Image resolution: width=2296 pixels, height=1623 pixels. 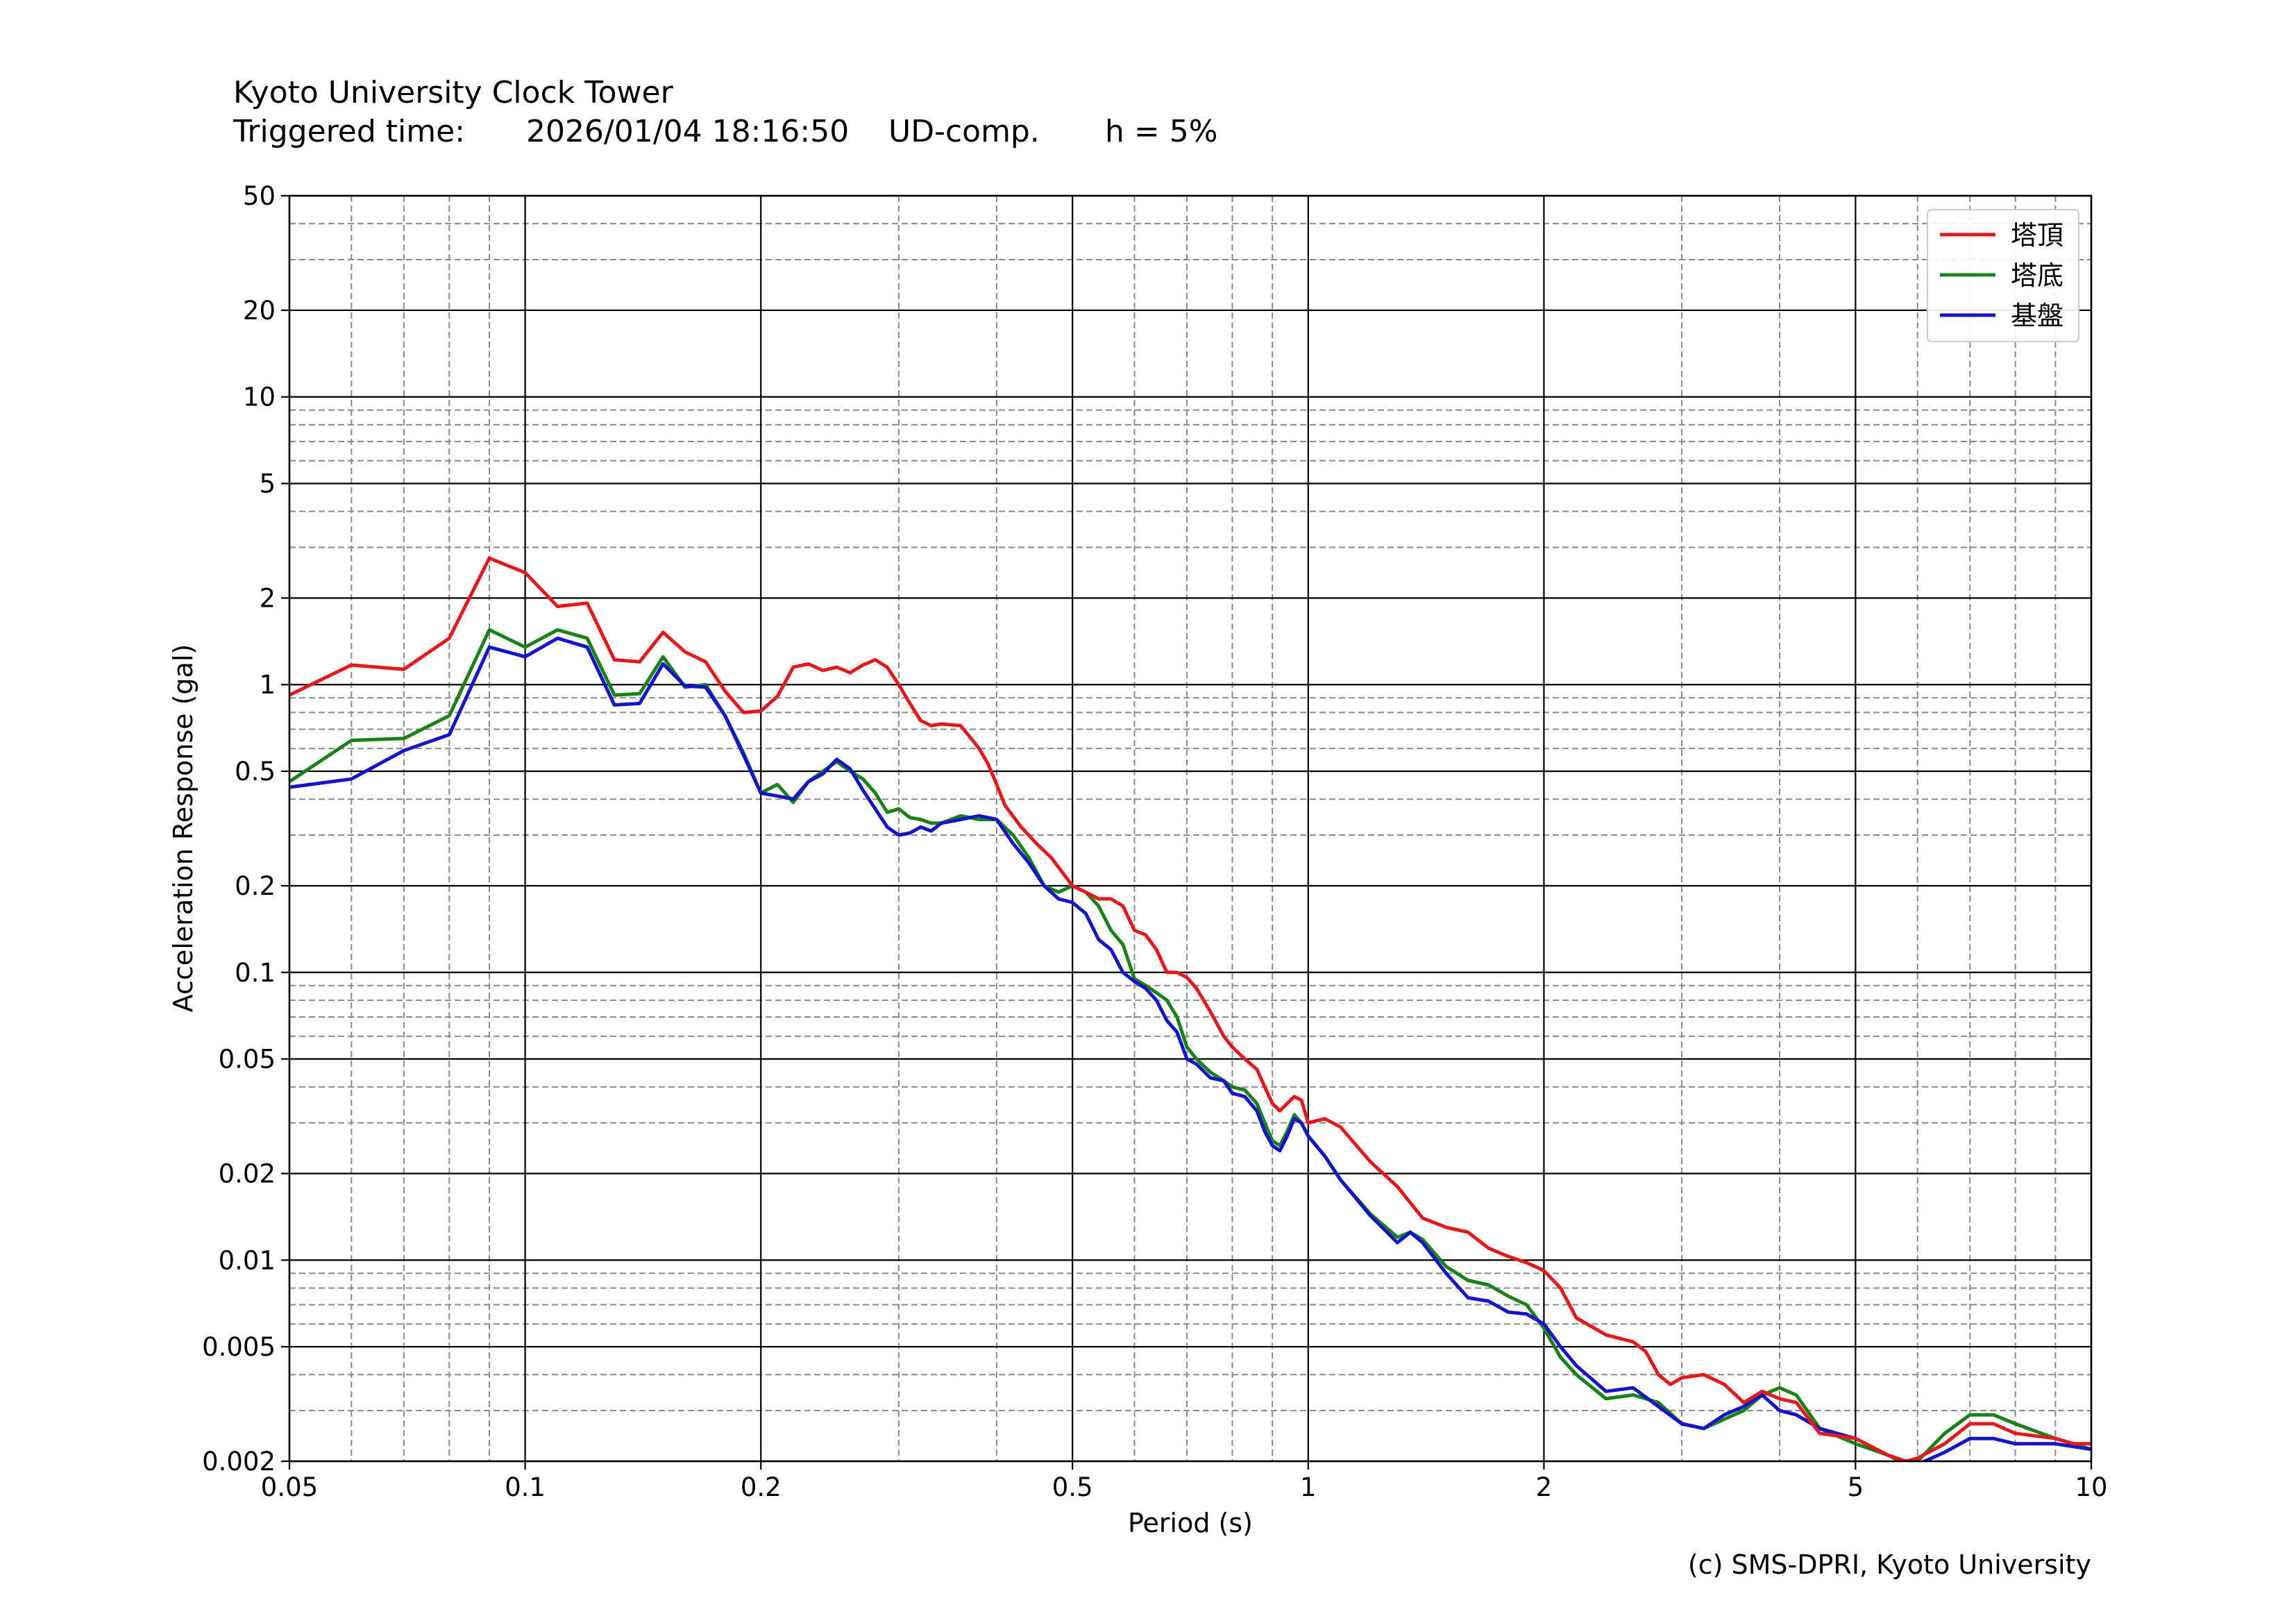 What do you see at coordinates (1890, 1564) in the screenshot?
I see `copyright: (c) SMS-DPRI, Kyoto University` at bounding box center [1890, 1564].